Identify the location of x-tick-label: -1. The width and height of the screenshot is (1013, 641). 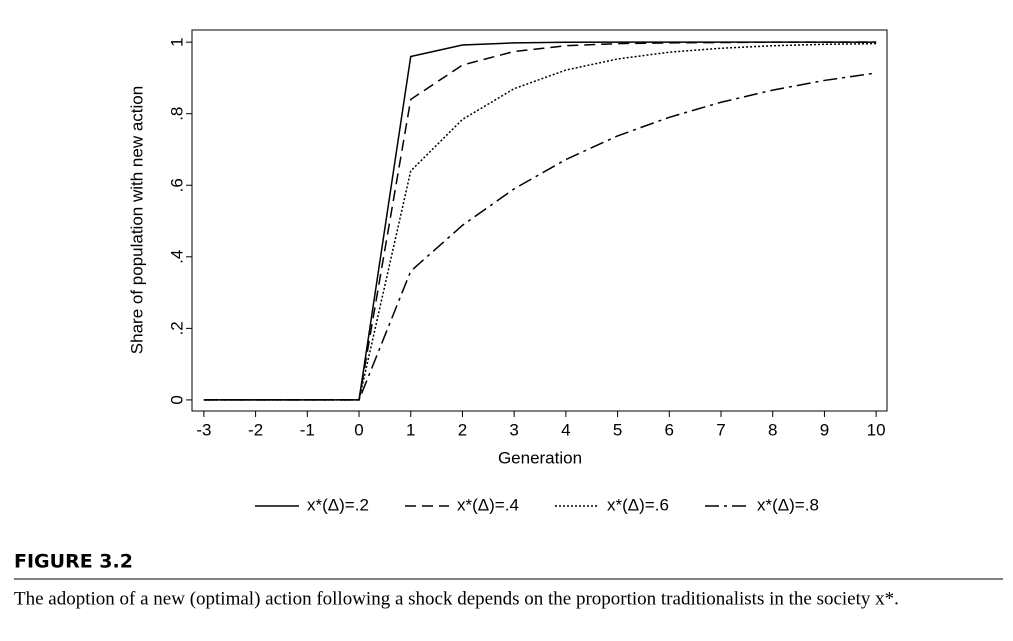
(307, 429).